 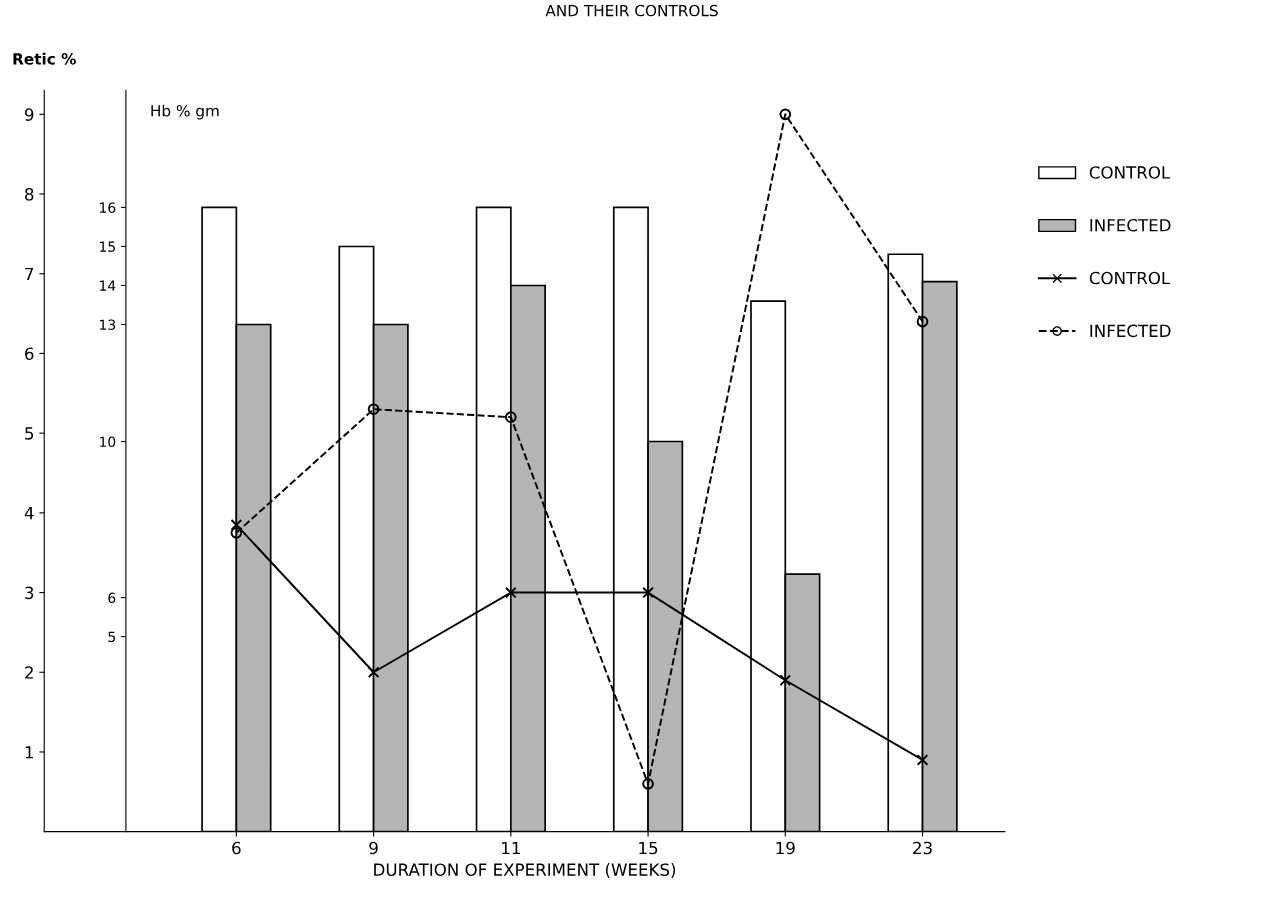 What do you see at coordinates (29, 353) in the screenshot?
I see `y-tick-label: 6` at bounding box center [29, 353].